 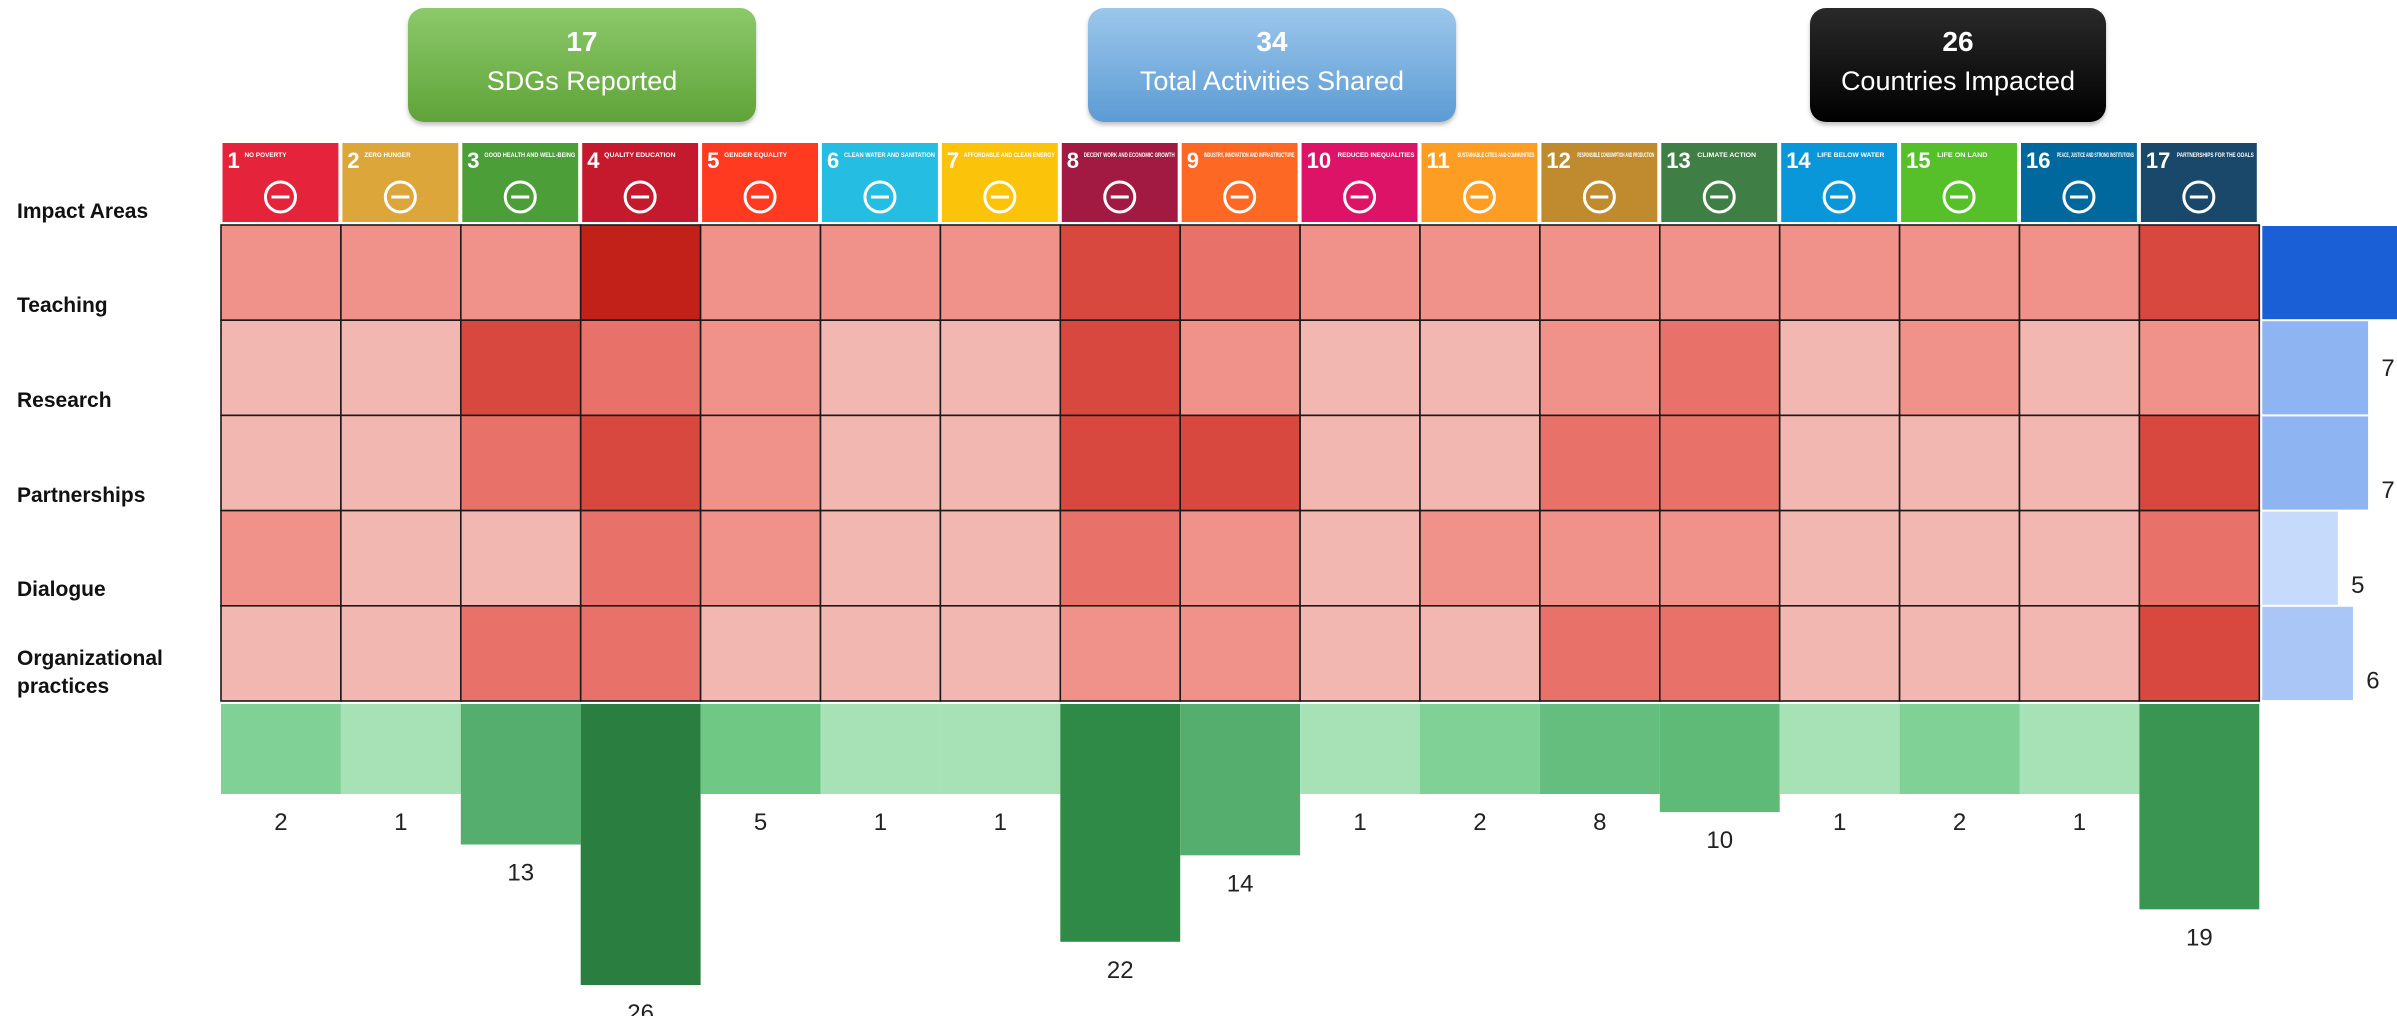 What do you see at coordinates (2079, 197) in the screenshot?
I see `dove-icon` at bounding box center [2079, 197].